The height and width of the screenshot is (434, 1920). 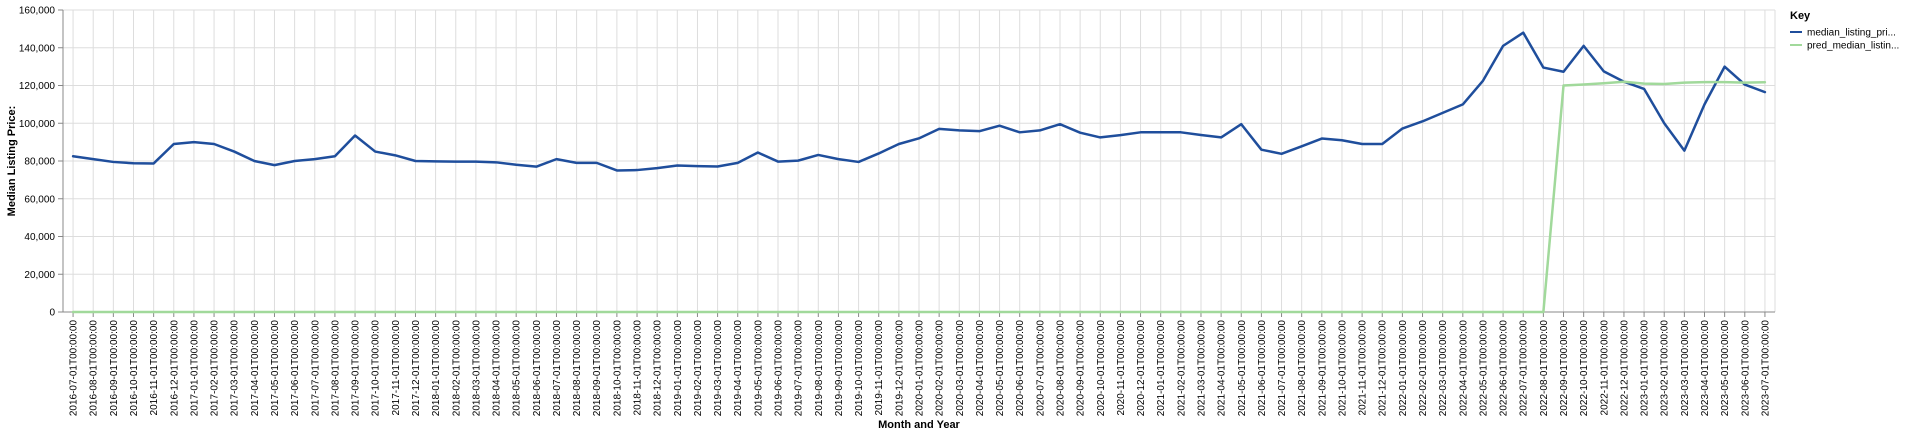 What do you see at coordinates (779, 368) in the screenshot?
I see `x-tick-label: 2019-06-01T00:00:00` at bounding box center [779, 368].